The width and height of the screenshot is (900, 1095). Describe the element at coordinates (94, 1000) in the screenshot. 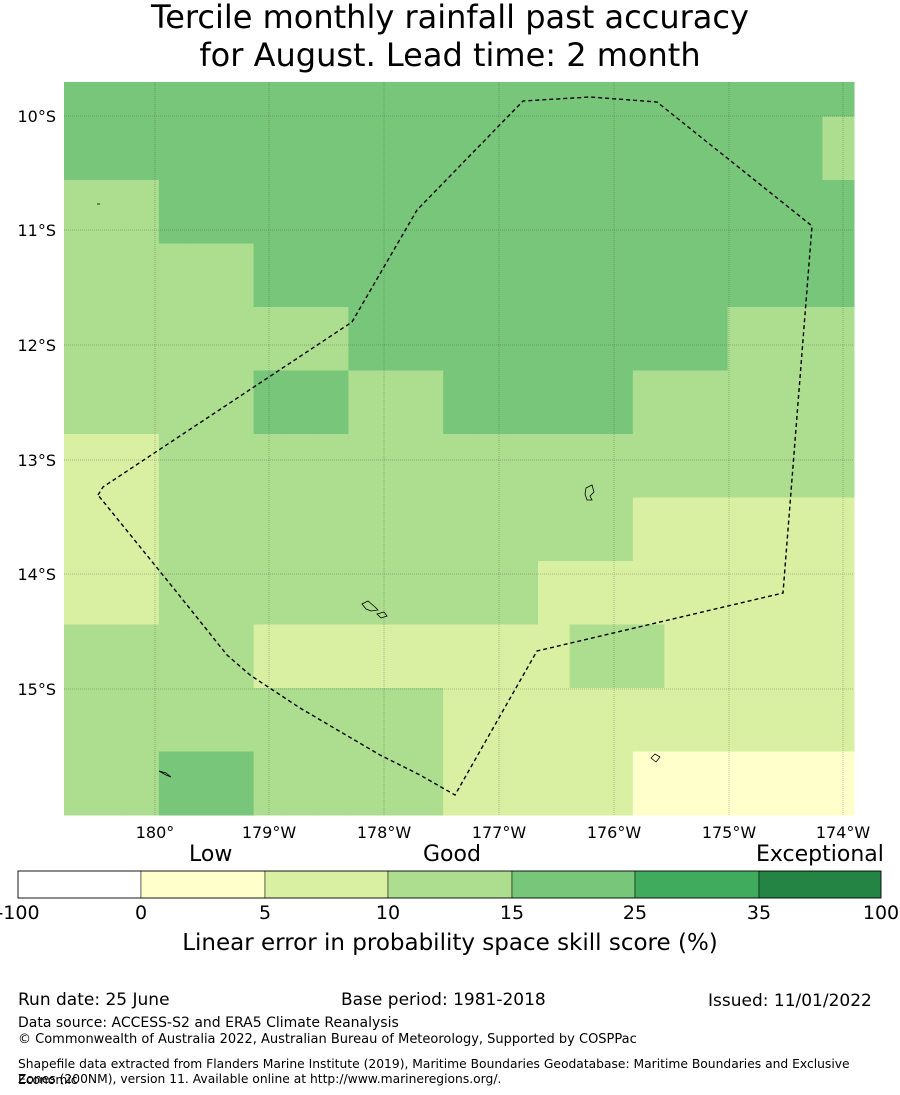

I see `run-date: Run date: 25 June` at that location.